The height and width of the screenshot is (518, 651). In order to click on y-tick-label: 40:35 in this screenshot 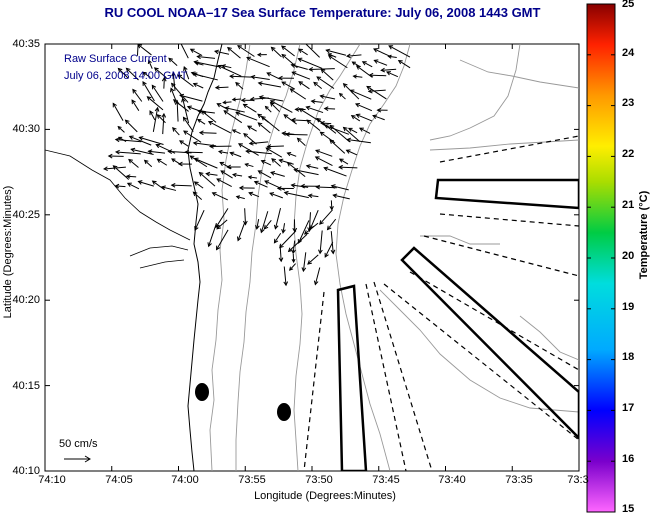, I will do `click(26, 44)`.